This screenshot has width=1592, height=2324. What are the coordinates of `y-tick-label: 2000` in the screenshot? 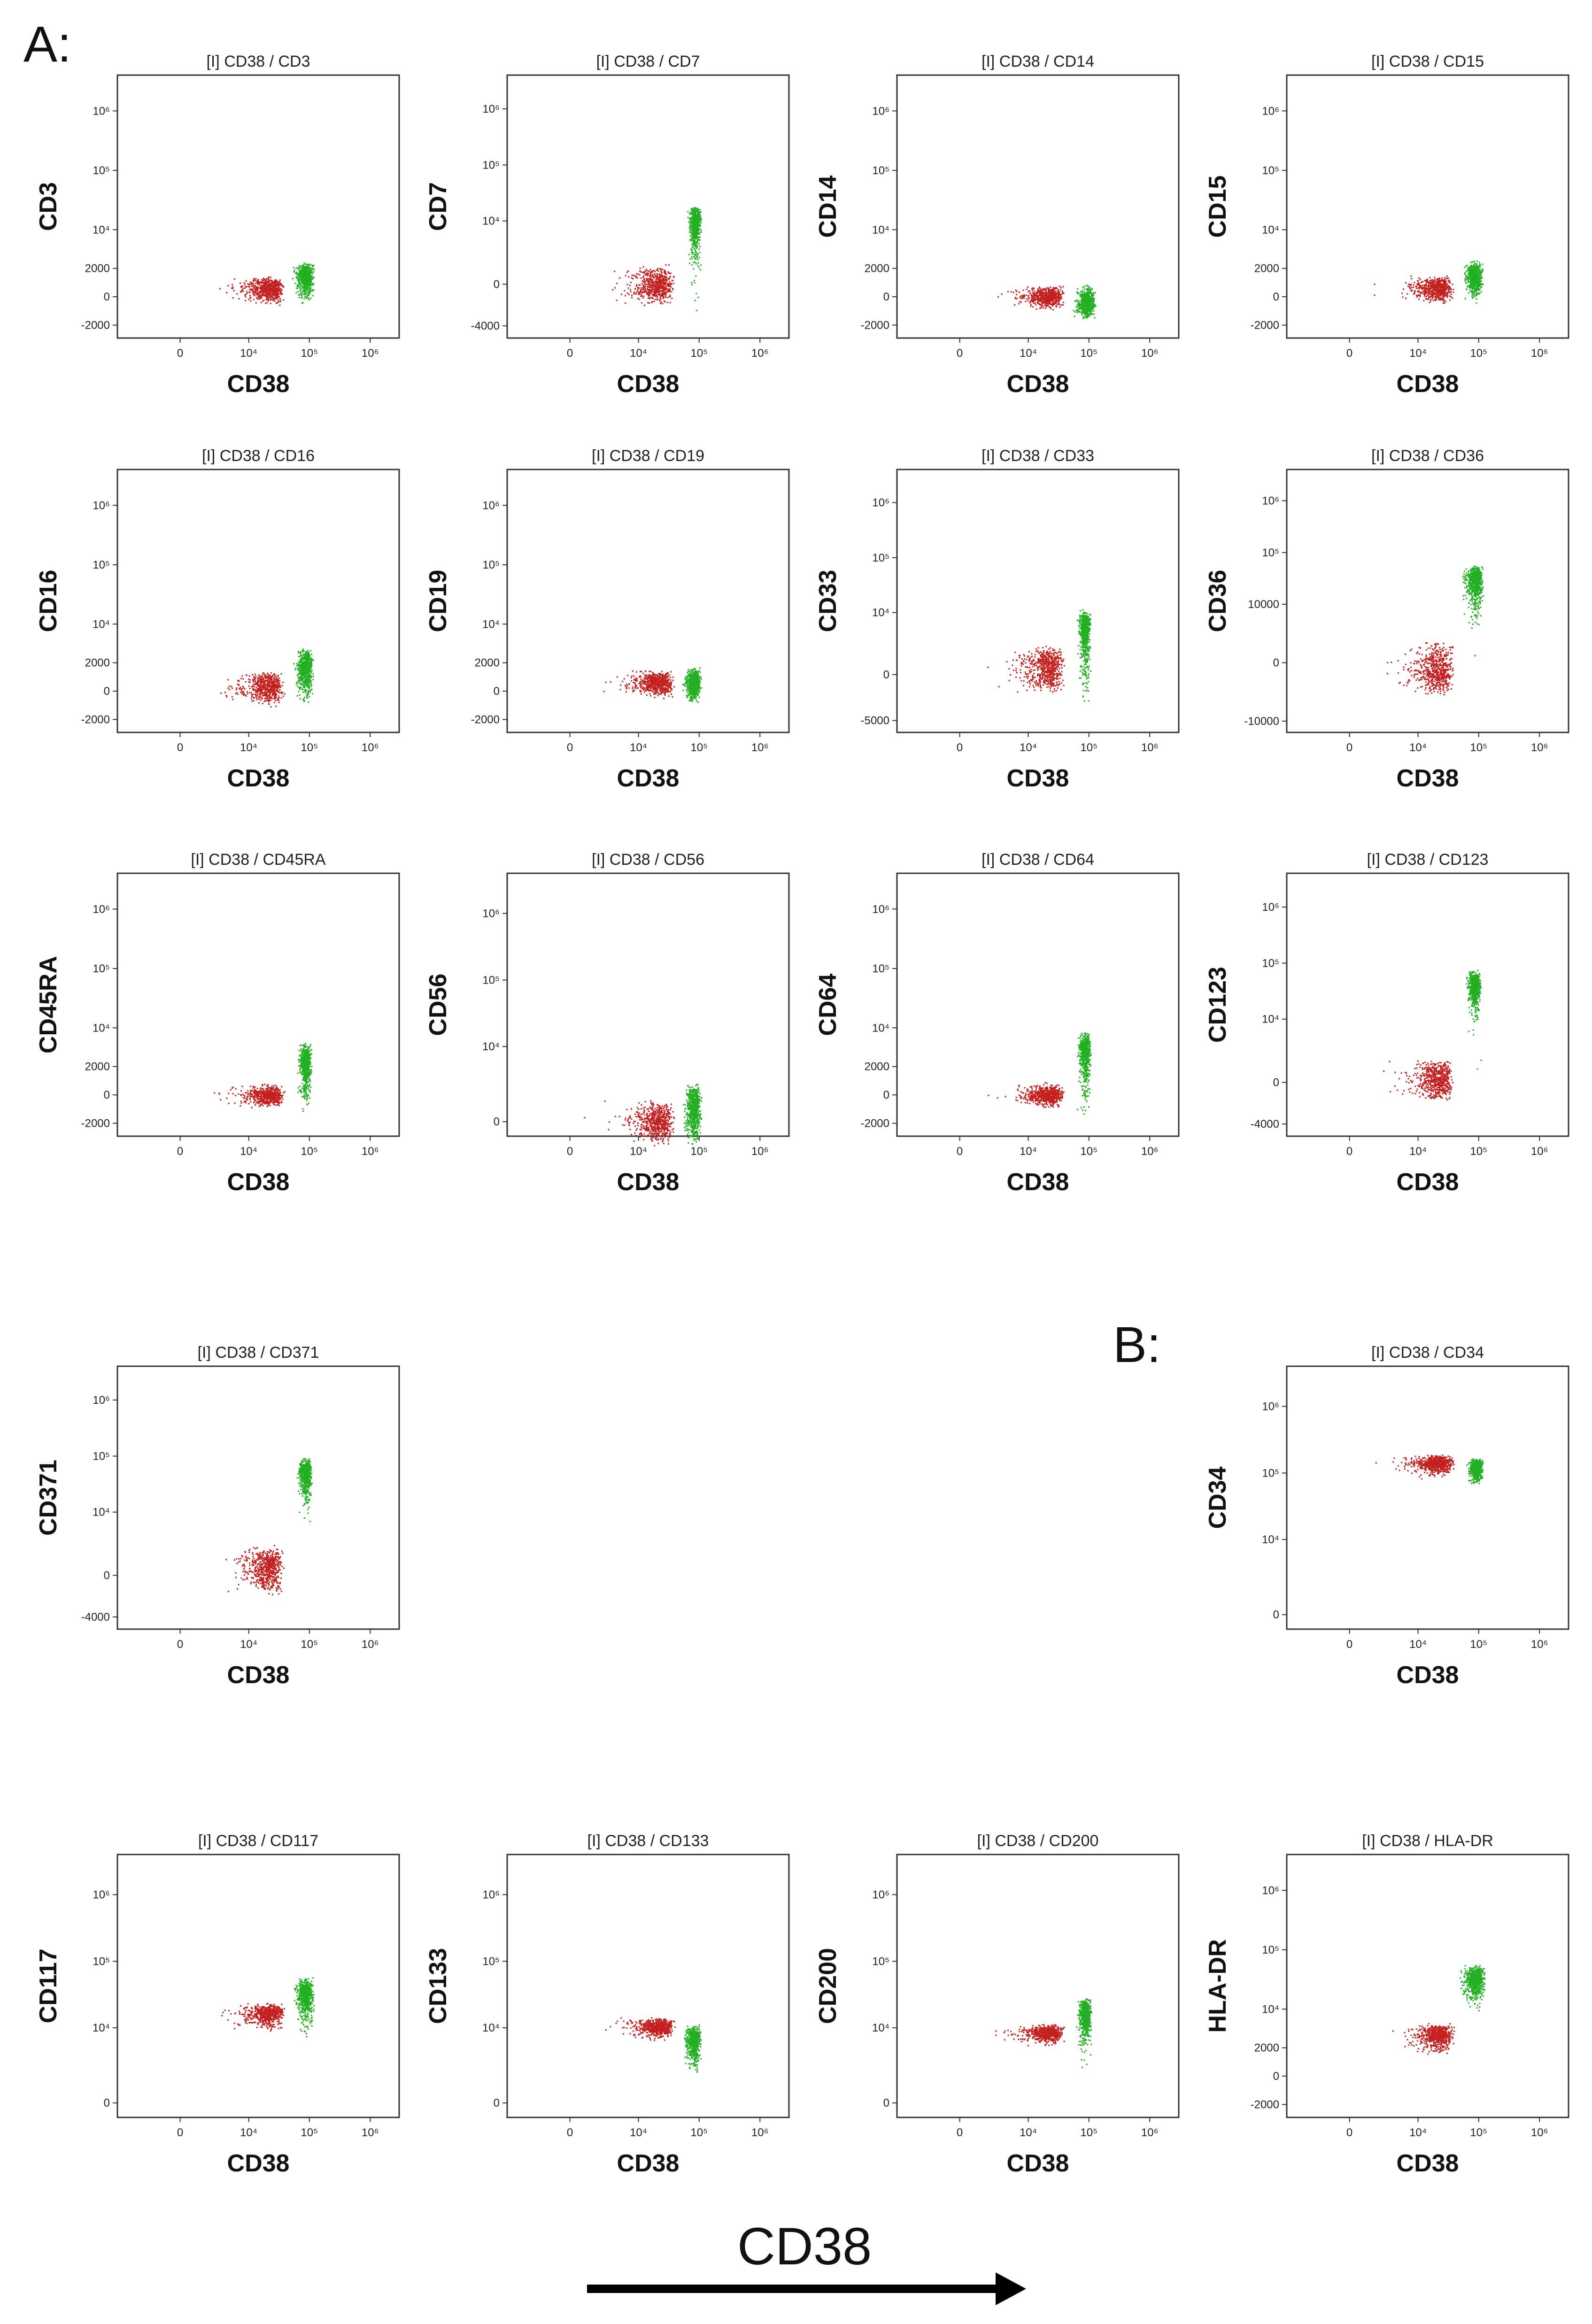 It's located at (97, 268).